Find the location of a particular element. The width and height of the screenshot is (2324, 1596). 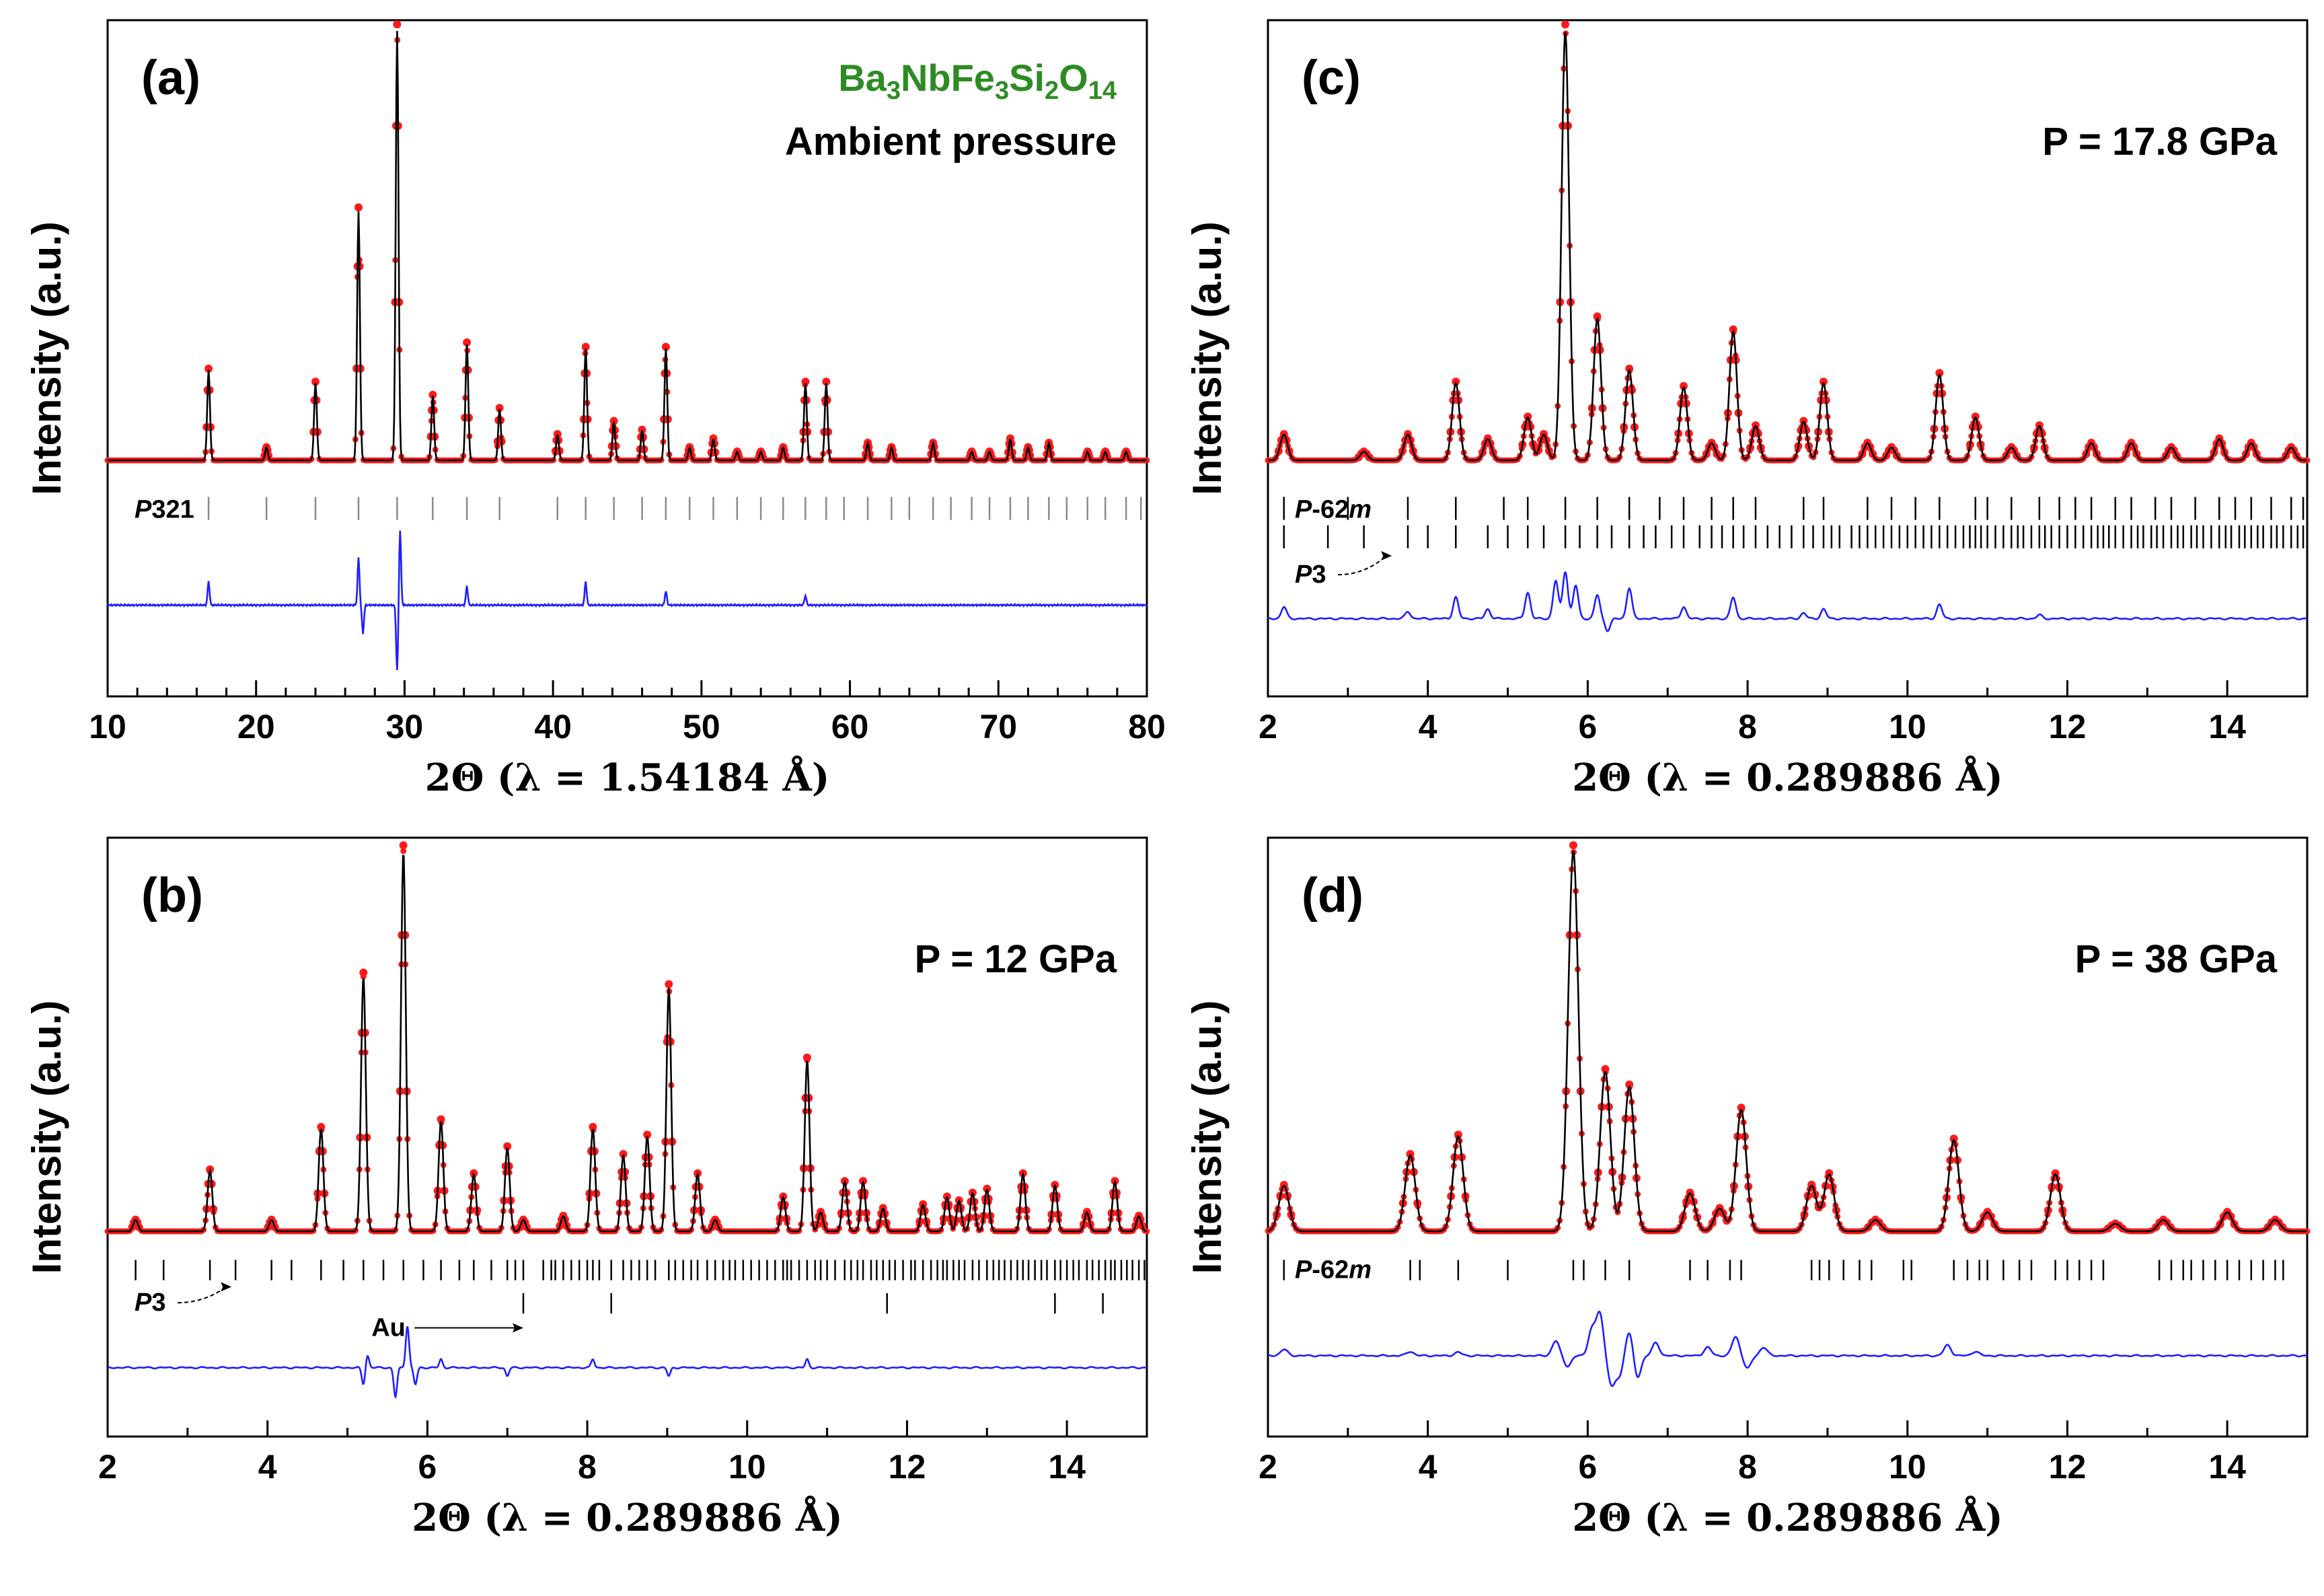

x-tick-label: 30 is located at coordinates (405, 727).